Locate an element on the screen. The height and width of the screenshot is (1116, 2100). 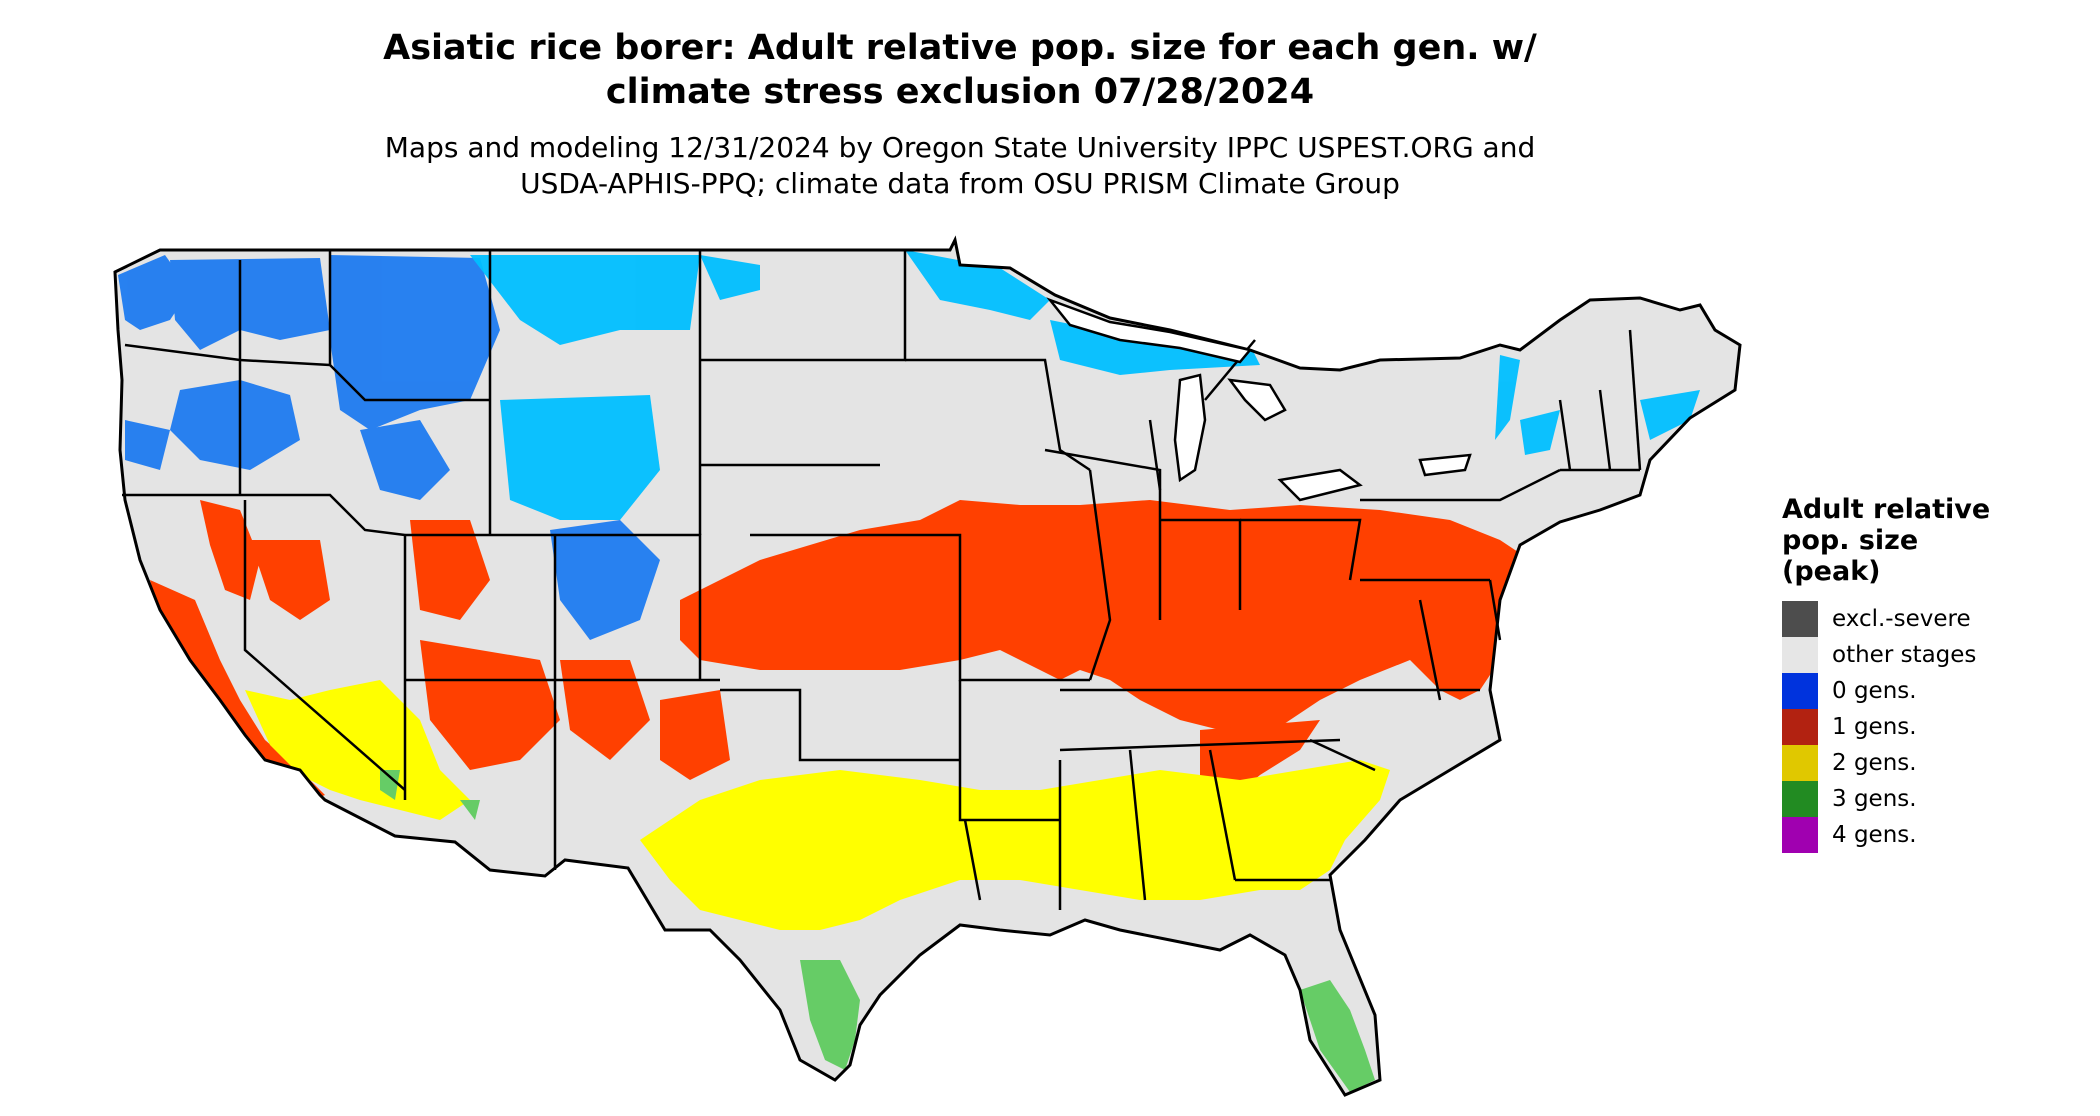
map-title-line-2: climate stress exclusion 07/28/2024 is located at coordinates (960, 92).